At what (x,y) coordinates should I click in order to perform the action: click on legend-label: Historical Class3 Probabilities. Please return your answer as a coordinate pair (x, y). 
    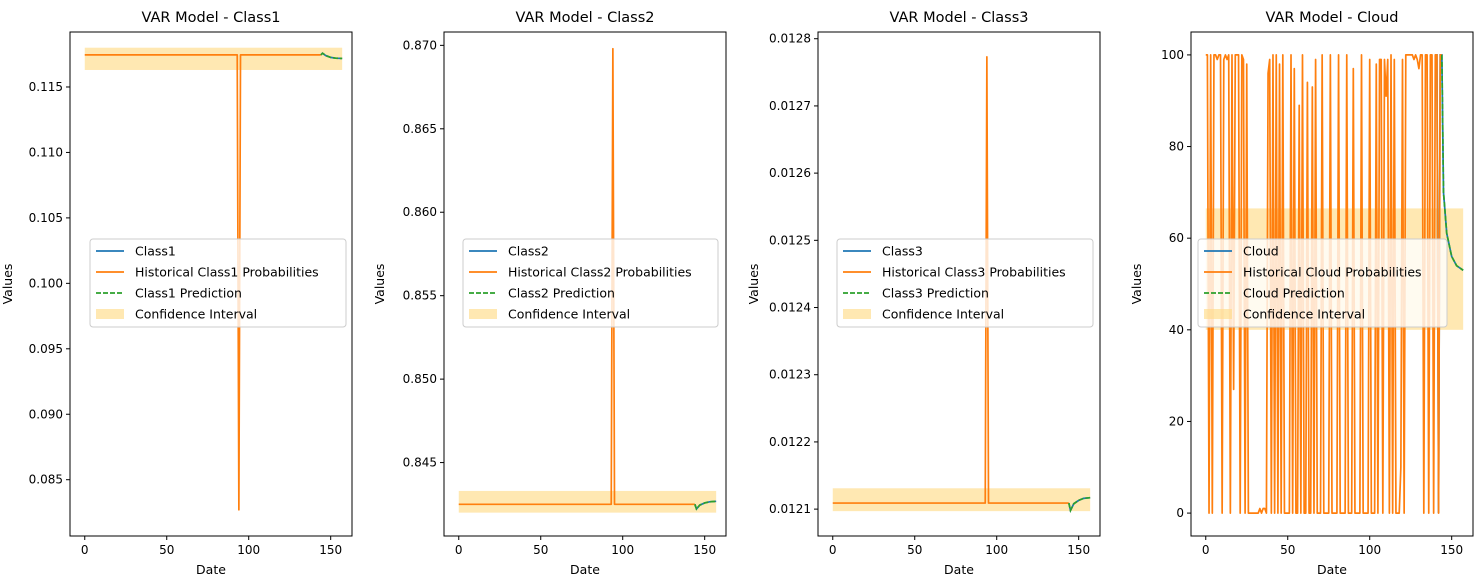
    Looking at the image, I should click on (974, 272).